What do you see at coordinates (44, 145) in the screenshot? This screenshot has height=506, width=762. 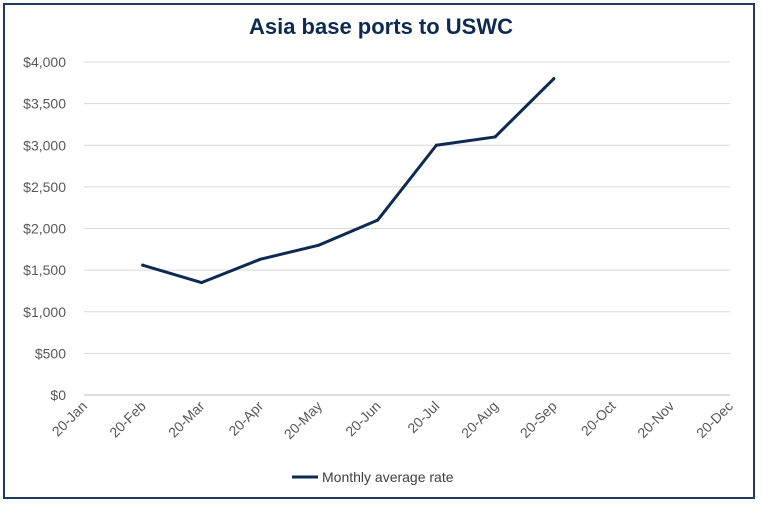 I see `y-tick-label: $3,000` at bounding box center [44, 145].